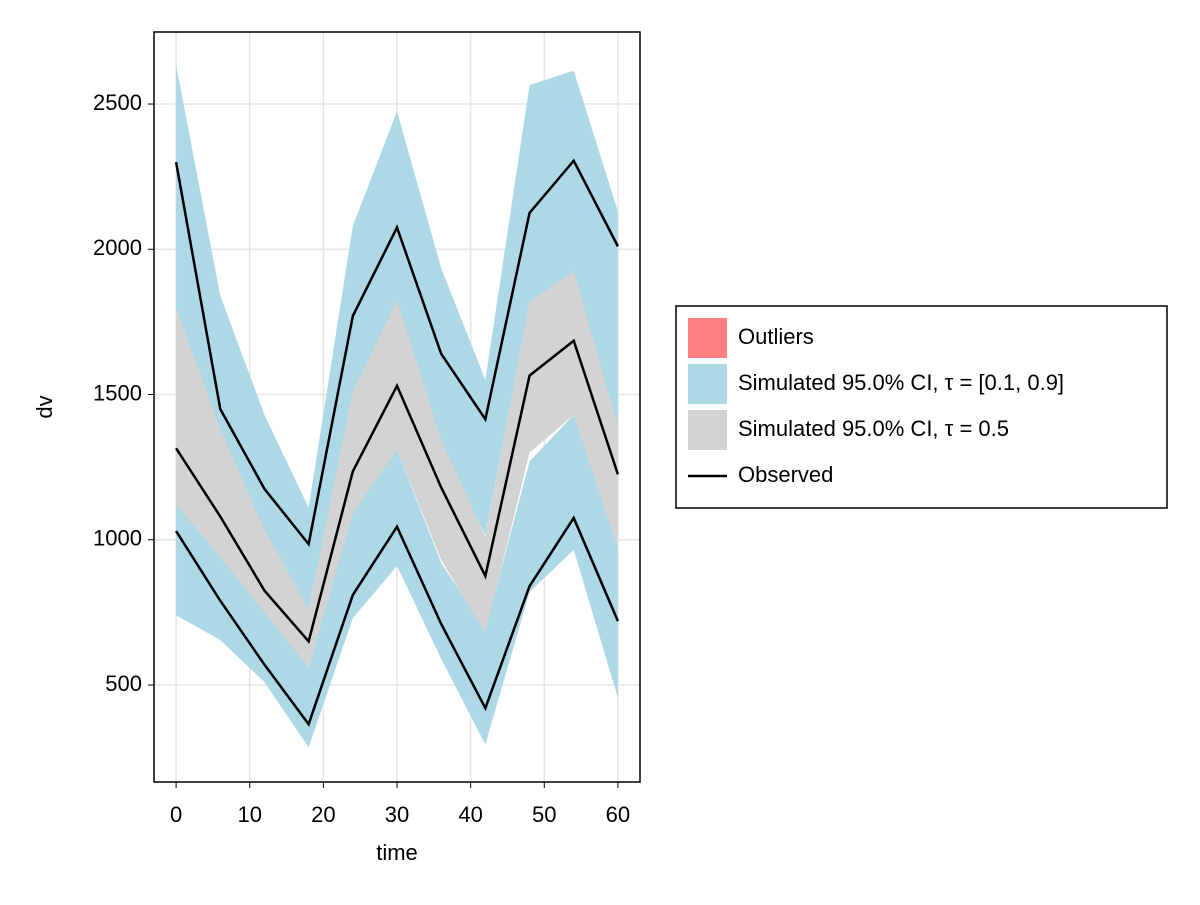 The height and width of the screenshot is (905, 1200). What do you see at coordinates (323, 814) in the screenshot?
I see `x-tick-label: 20` at bounding box center [323, 814].